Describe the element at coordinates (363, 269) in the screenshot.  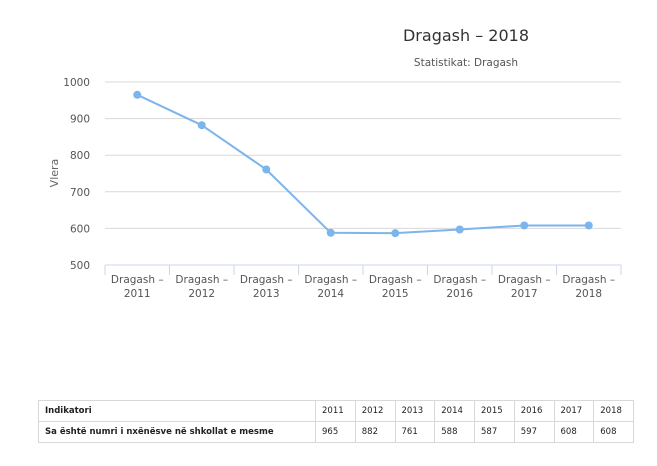
I see `x-axis` at that location.